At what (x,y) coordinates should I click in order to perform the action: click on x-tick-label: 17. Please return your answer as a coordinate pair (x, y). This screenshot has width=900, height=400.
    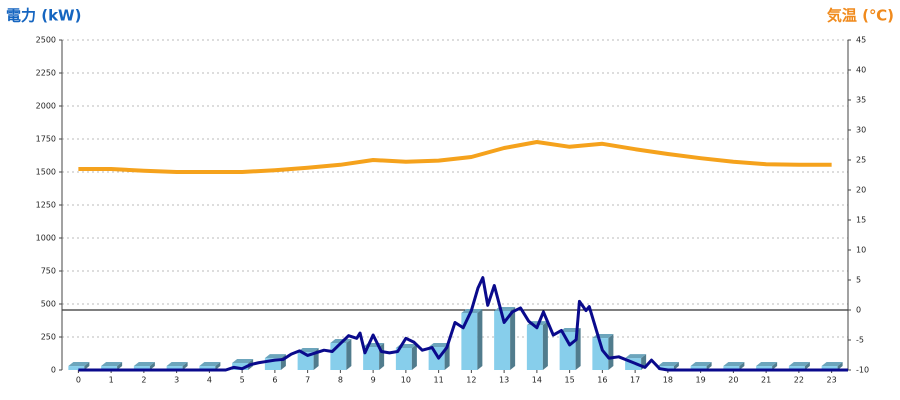
    Looking at the image, I should click on (635, 380).